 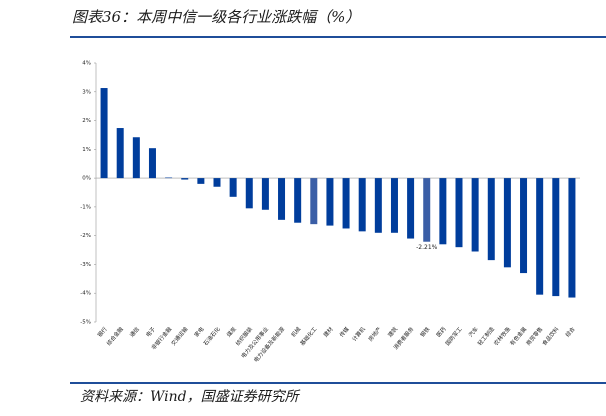 I want to click on x-tick-label: 汽车, so click(x=474, y=332).